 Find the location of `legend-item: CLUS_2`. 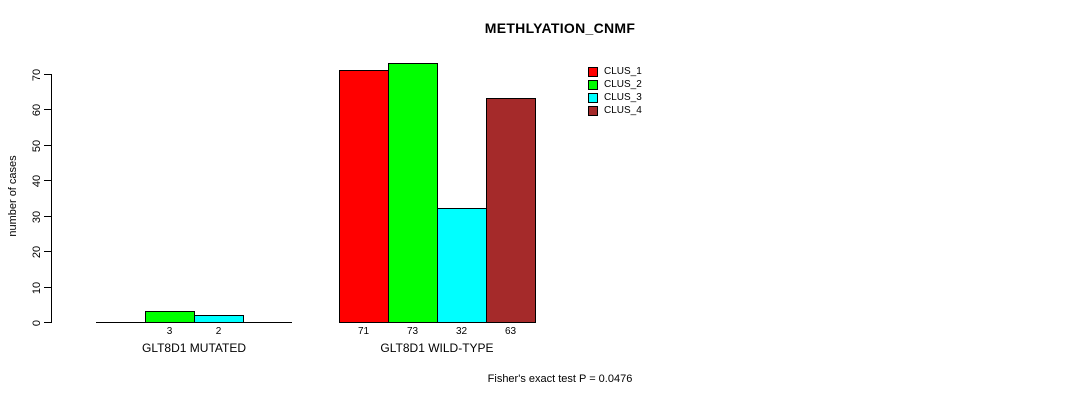

legend-item: CLUS_2 is located at coordinates (615, 84).